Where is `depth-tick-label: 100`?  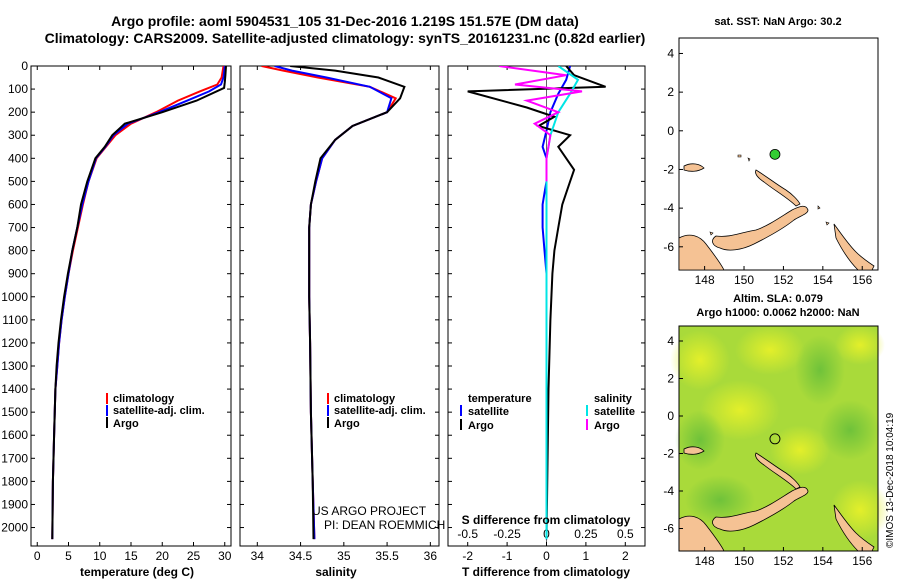
depth-tick-label: 100 is located at coordinates (18, 89).